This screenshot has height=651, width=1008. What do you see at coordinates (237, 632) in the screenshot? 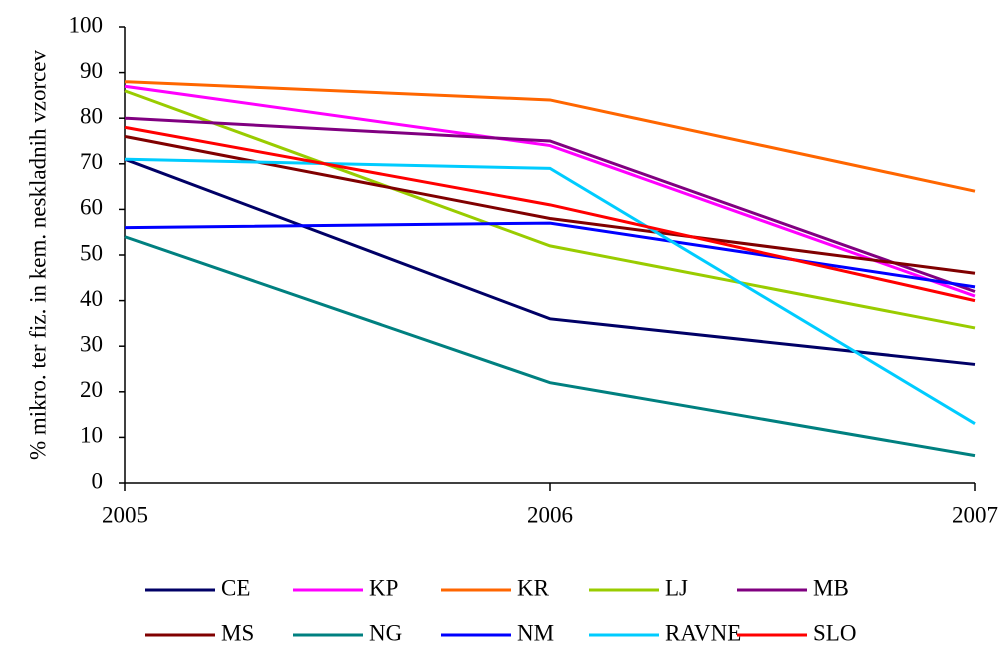
I see `legend-label: MS` at bounding box center [237, 632].